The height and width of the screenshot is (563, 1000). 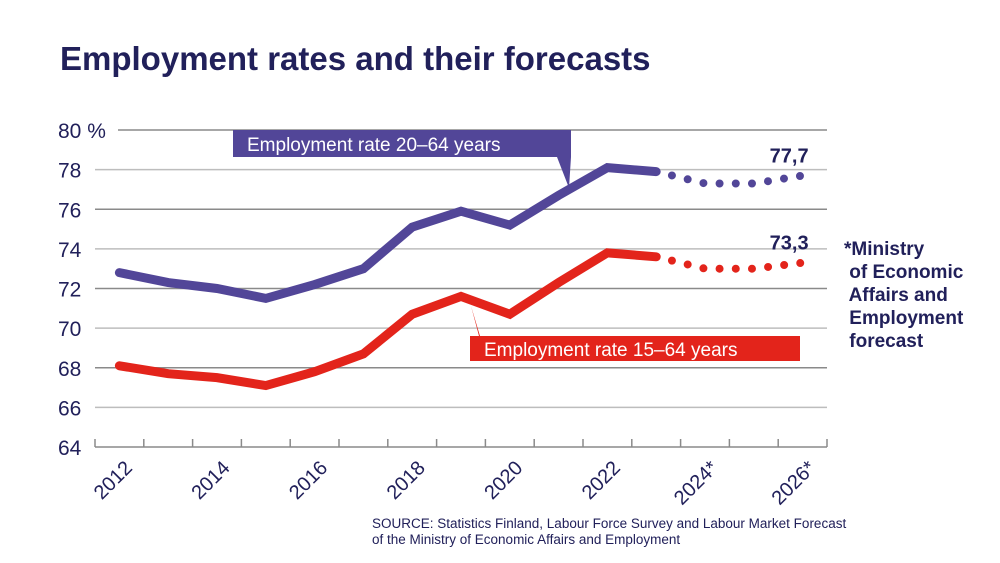 I want to click on legend-15-64-label: Employment rate 15–64 years, so click(x=610, y=350).